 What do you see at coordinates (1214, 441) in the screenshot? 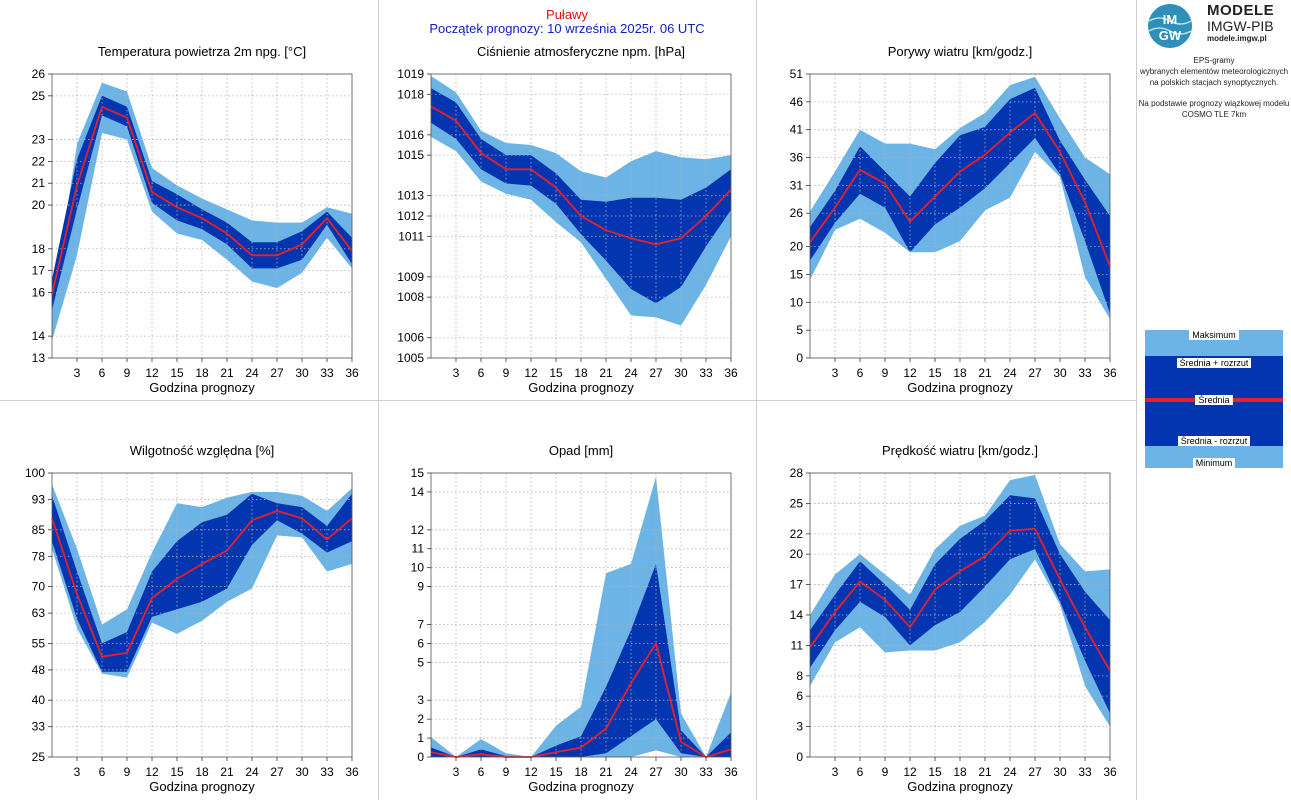
I see `legend-mean-minus: Średnia - rozrzut` at bounding box center [1214, 441].